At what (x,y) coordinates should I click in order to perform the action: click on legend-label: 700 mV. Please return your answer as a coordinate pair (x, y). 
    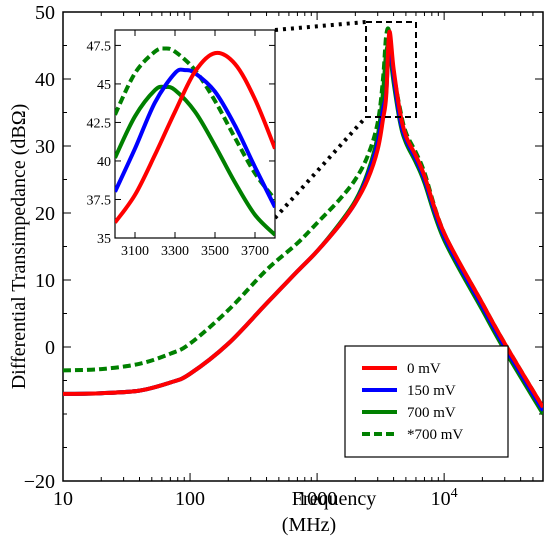
    Looking at the image, I should click on (431, 413).